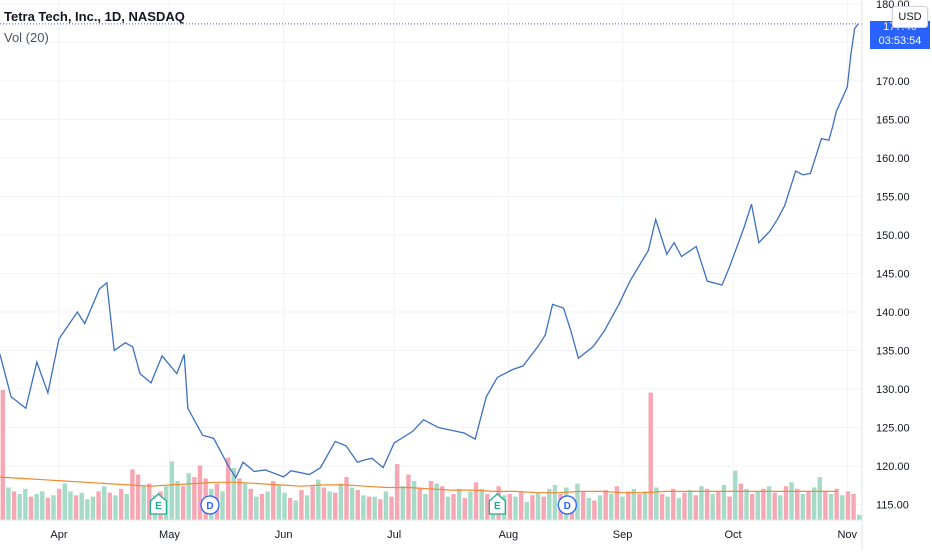  I want to click on y-tick-label: 165.00, so click(893, 120).